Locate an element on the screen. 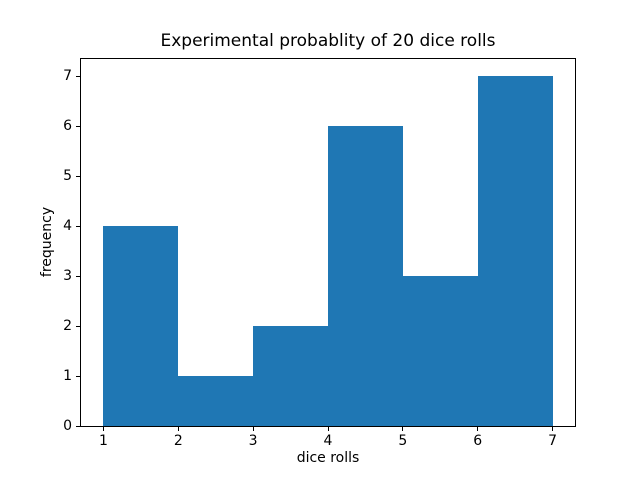  y-tick-label: 4 is located at coordinates (67, 226).